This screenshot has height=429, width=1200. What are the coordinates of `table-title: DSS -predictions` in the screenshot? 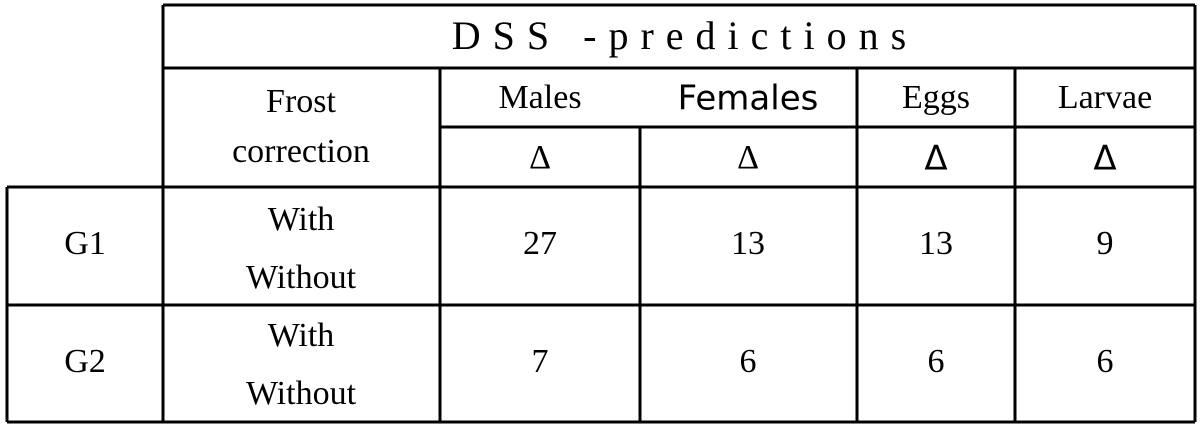 It's located at (685, 35).